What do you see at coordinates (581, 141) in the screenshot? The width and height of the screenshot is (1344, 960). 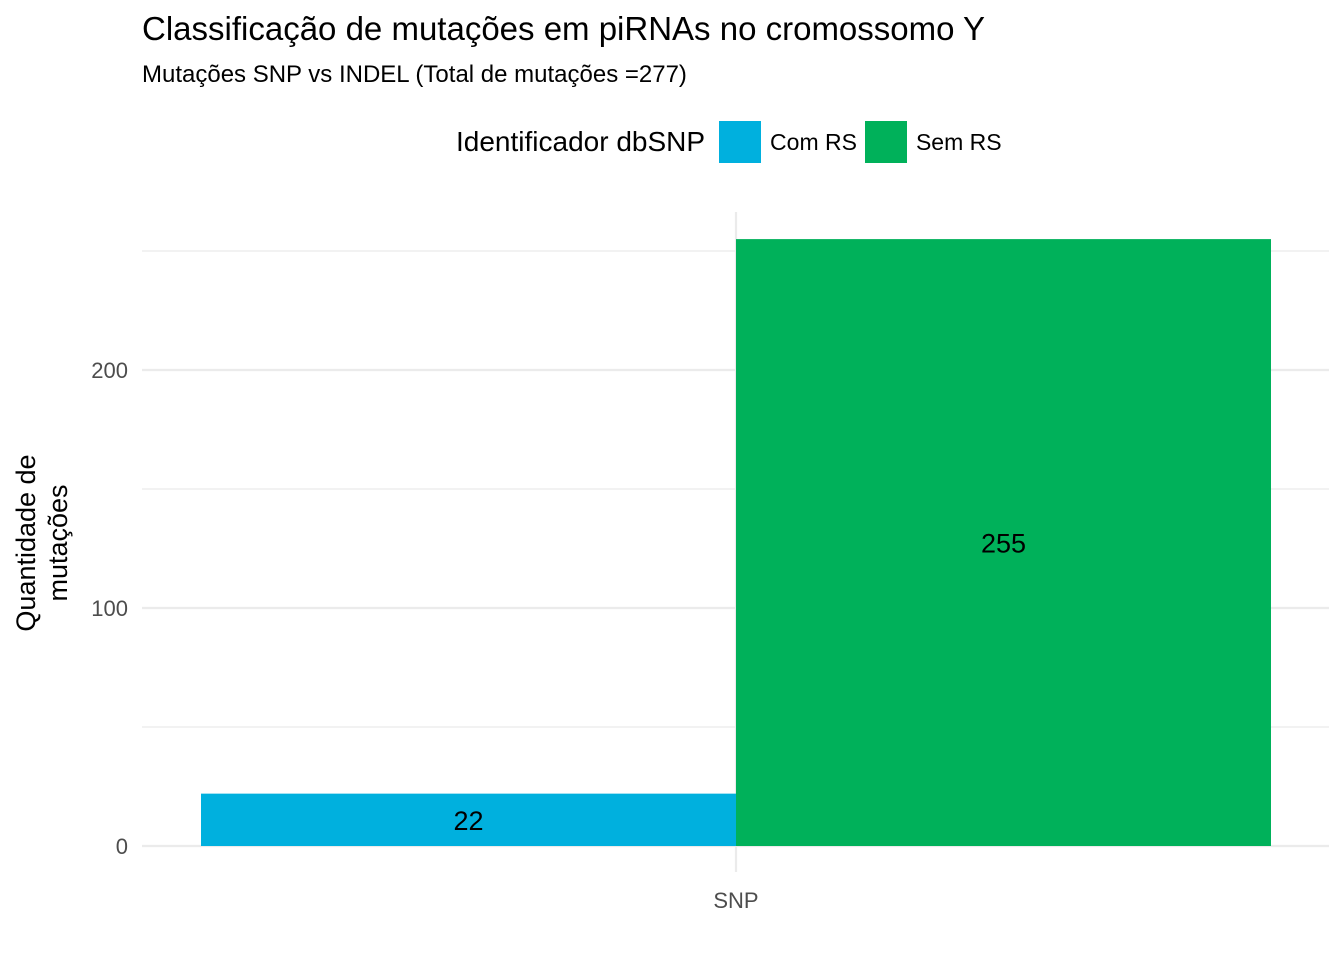 I see `legend-title: Identificador dbSNP` at bounding box center [581, 141].